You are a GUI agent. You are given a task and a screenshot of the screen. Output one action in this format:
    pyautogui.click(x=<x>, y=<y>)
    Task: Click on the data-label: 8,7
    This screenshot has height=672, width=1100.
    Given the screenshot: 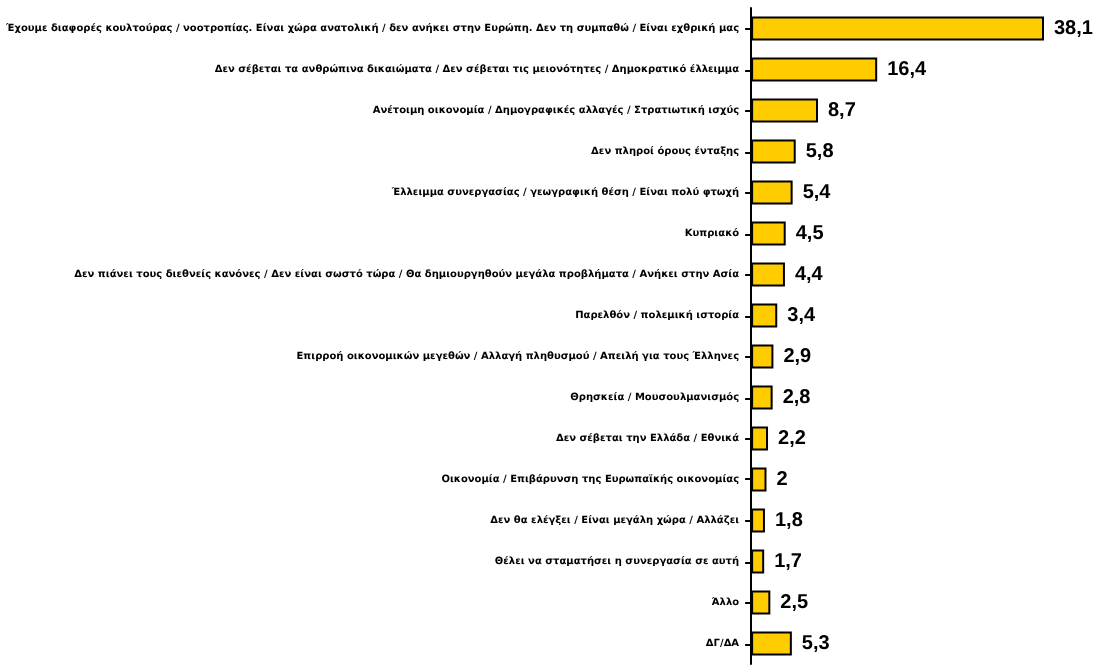 What is the action you would take?
    pyautogui.click(x=842, y=110)
    